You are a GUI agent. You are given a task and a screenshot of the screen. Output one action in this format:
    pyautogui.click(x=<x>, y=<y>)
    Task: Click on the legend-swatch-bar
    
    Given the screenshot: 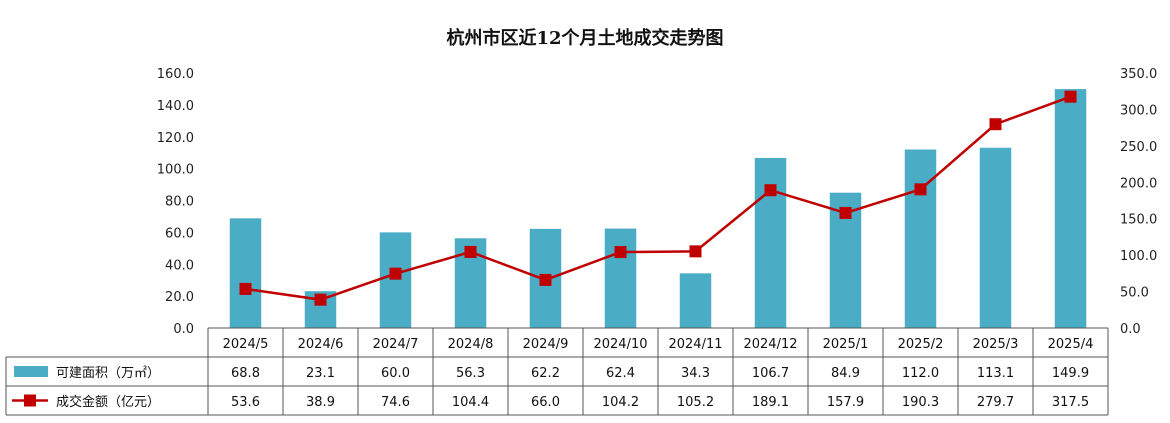 What is the action you would take?
    pyautogui.click(x=31, y=371)
    